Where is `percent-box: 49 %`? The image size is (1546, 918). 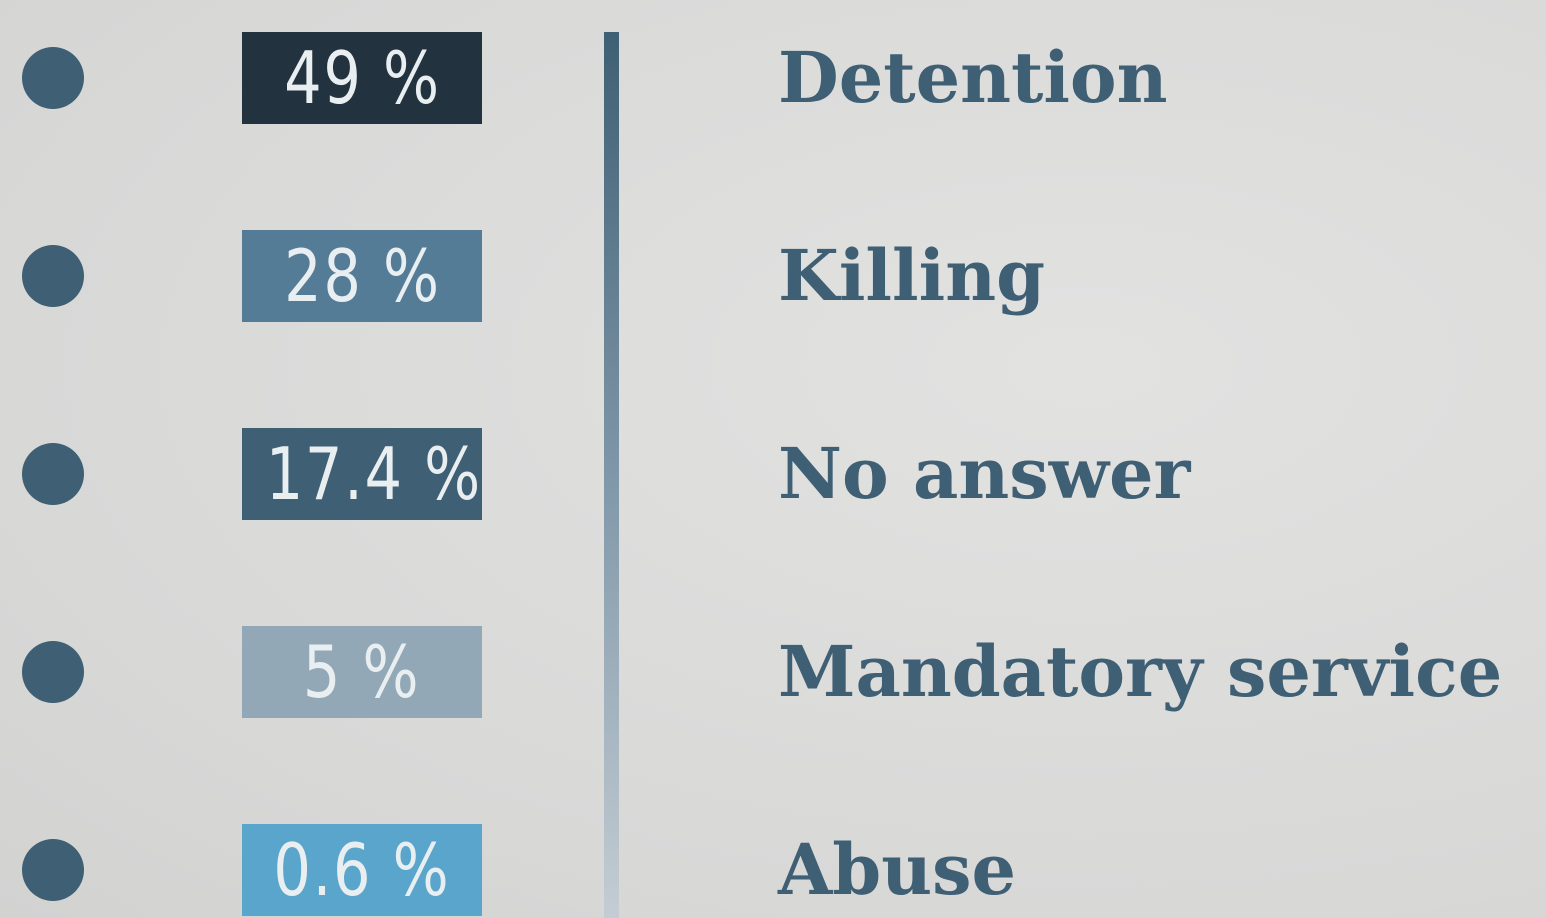 percent-box: 49 % is located at coordinates (362, 78).